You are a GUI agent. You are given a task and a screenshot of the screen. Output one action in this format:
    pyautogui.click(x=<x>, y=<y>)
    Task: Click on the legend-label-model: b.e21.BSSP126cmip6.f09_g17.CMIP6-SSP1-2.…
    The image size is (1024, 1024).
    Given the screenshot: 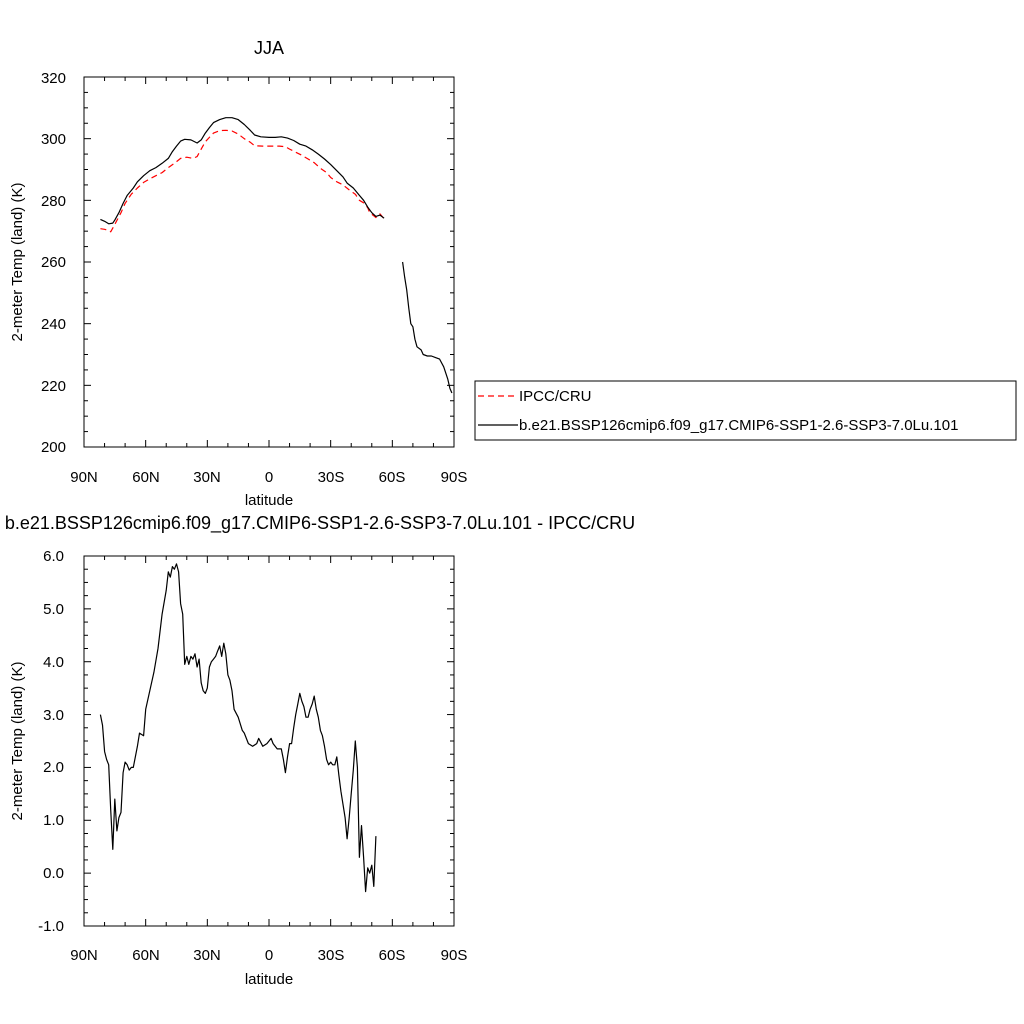 What is the action you would take?
    pyautogui.click(x=738, y=425)
    